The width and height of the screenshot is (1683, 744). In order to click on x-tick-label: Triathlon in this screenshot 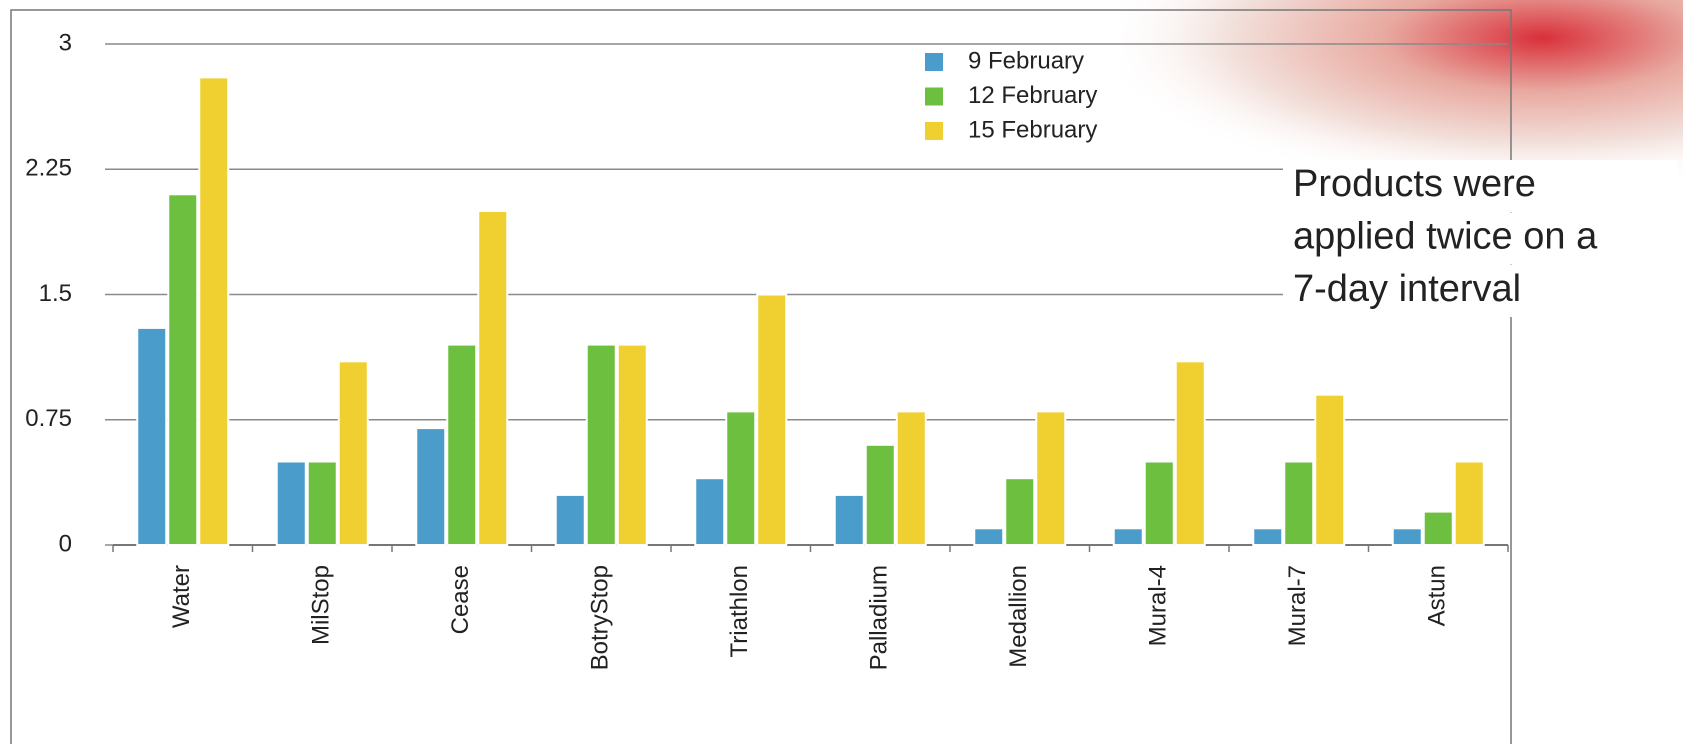, I will do `click(739, 611)`.